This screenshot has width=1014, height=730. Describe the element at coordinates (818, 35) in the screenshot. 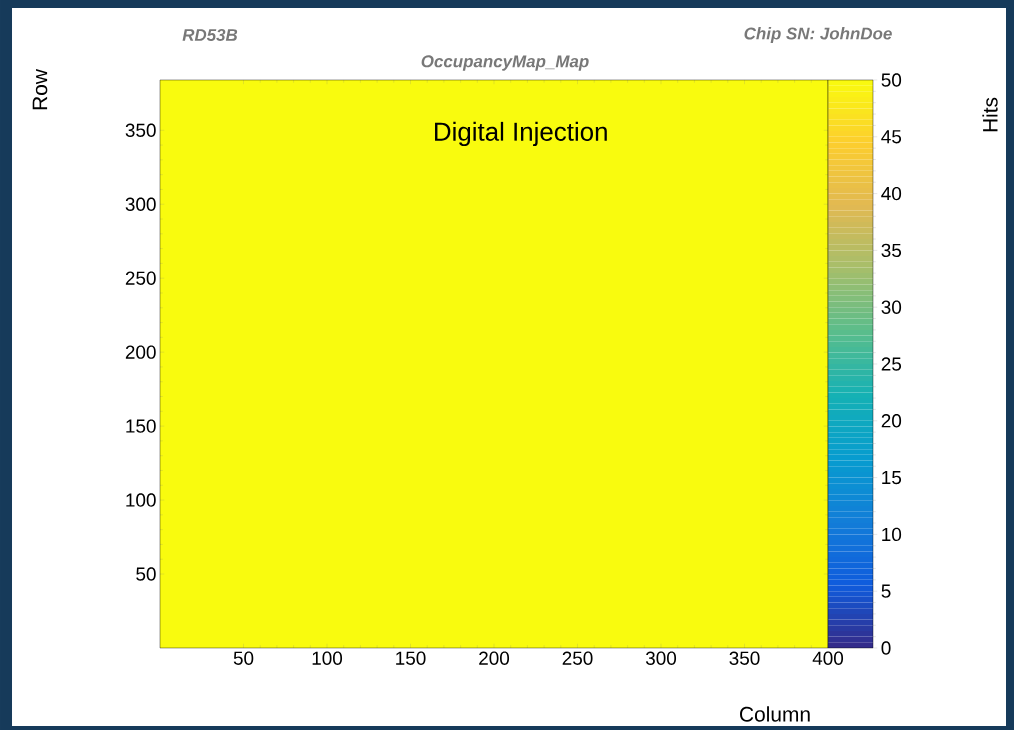

I see `text: Chip SN: JohnDoe` at that location.